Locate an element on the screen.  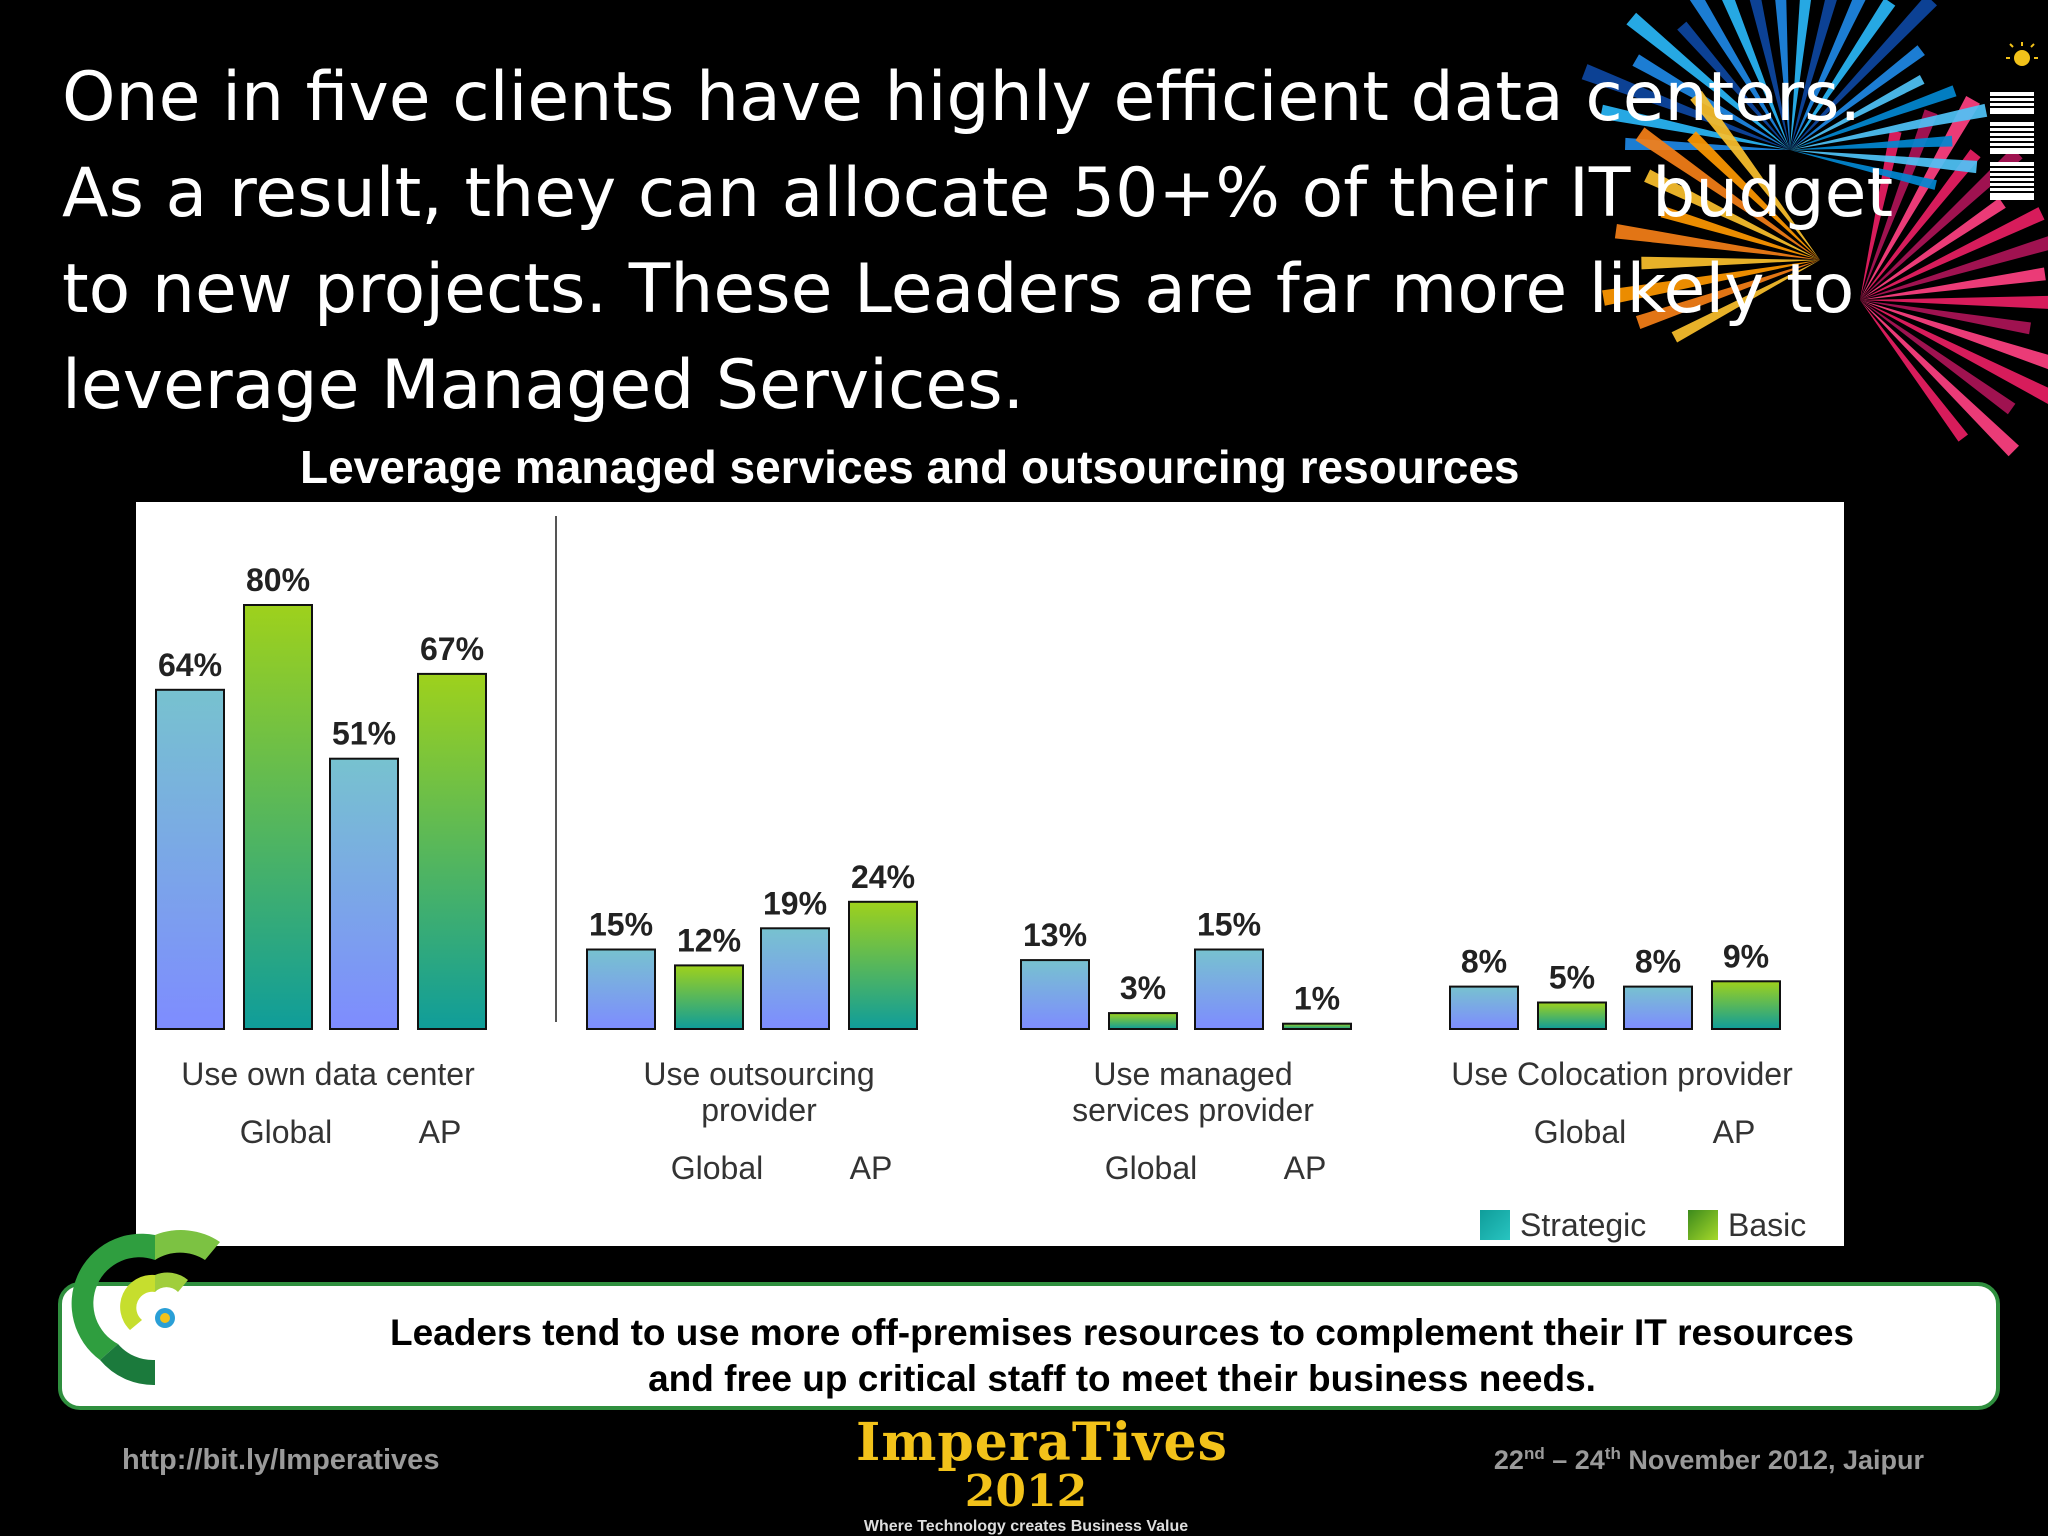
ibm-logo-icon is located at coordinates (2014, 121).